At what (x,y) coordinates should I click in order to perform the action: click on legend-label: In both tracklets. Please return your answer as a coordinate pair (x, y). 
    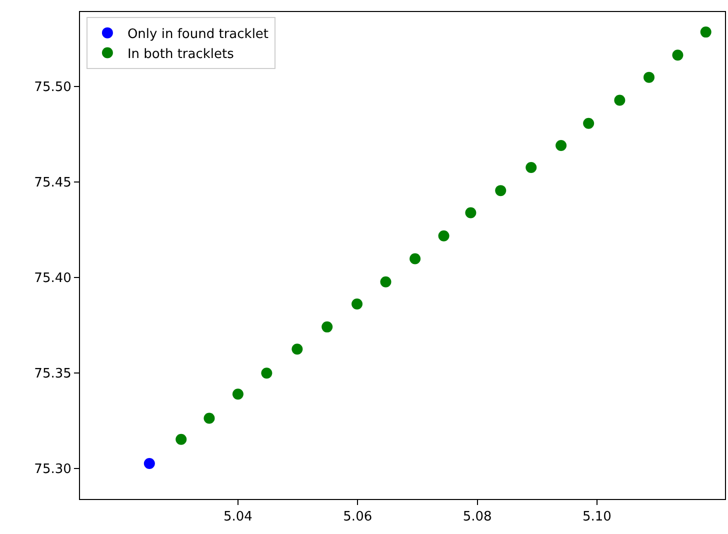
    Looking at the image, I should click on (180, 54).